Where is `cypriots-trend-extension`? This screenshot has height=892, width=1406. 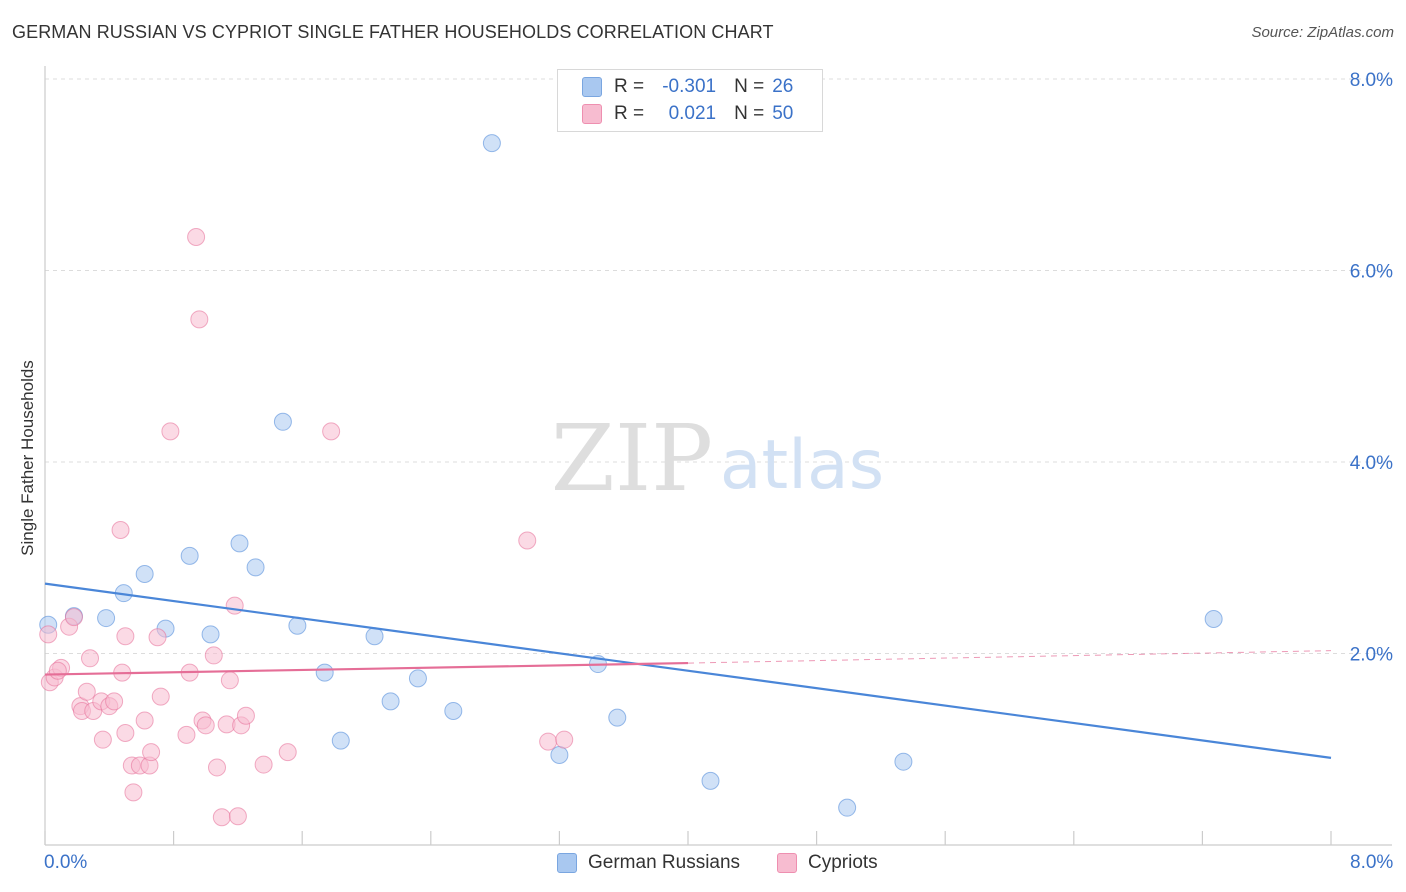 cypriots-trend-extension is located at coordinates (1009, 657).